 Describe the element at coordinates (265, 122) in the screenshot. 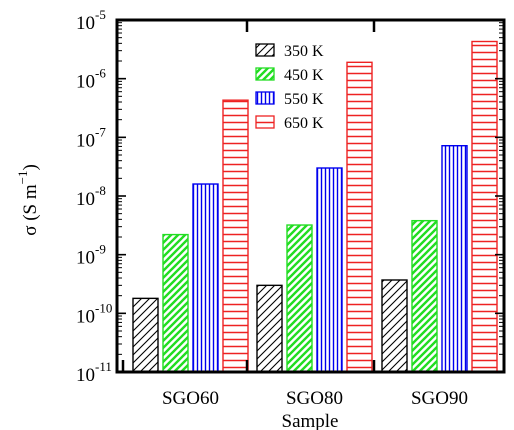

I see `legend-swatch-650k` at that location.